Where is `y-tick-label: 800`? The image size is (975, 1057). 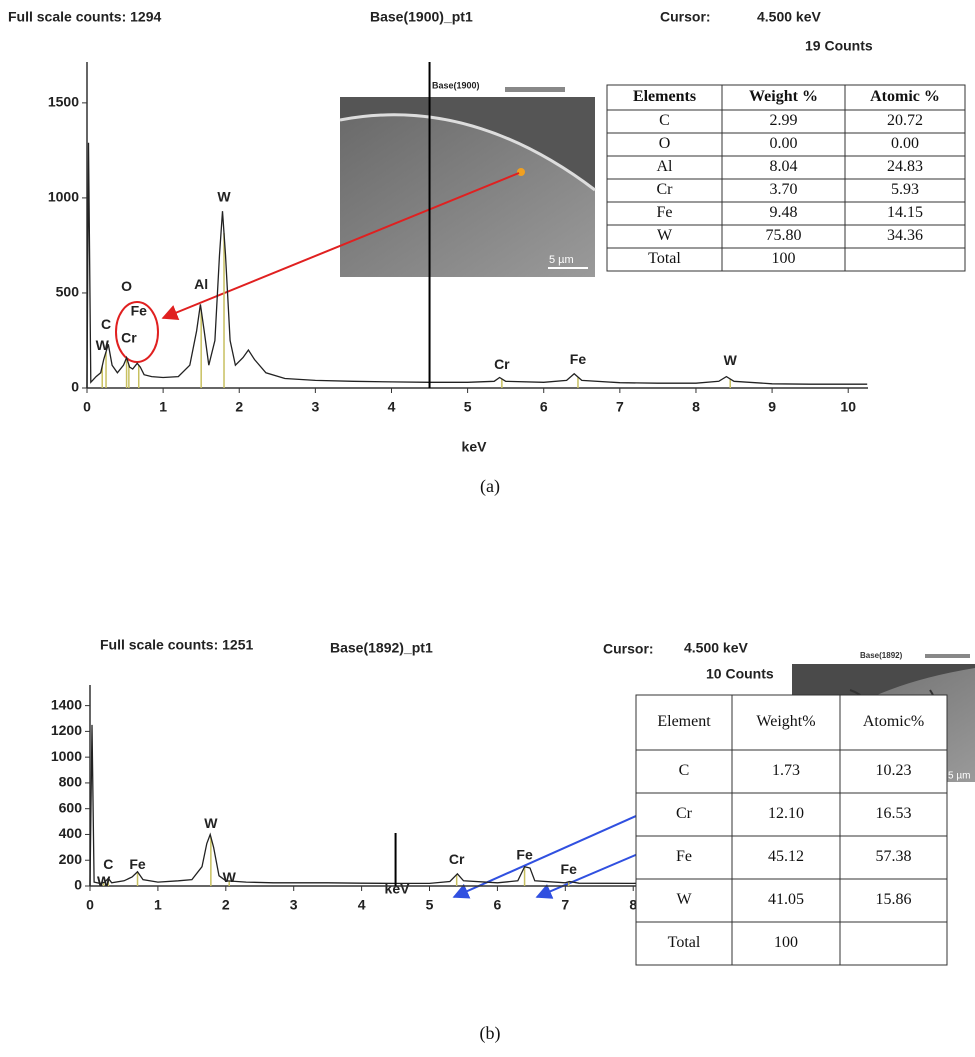 y-tick-label: 800 is located at coordinates (71, 782).